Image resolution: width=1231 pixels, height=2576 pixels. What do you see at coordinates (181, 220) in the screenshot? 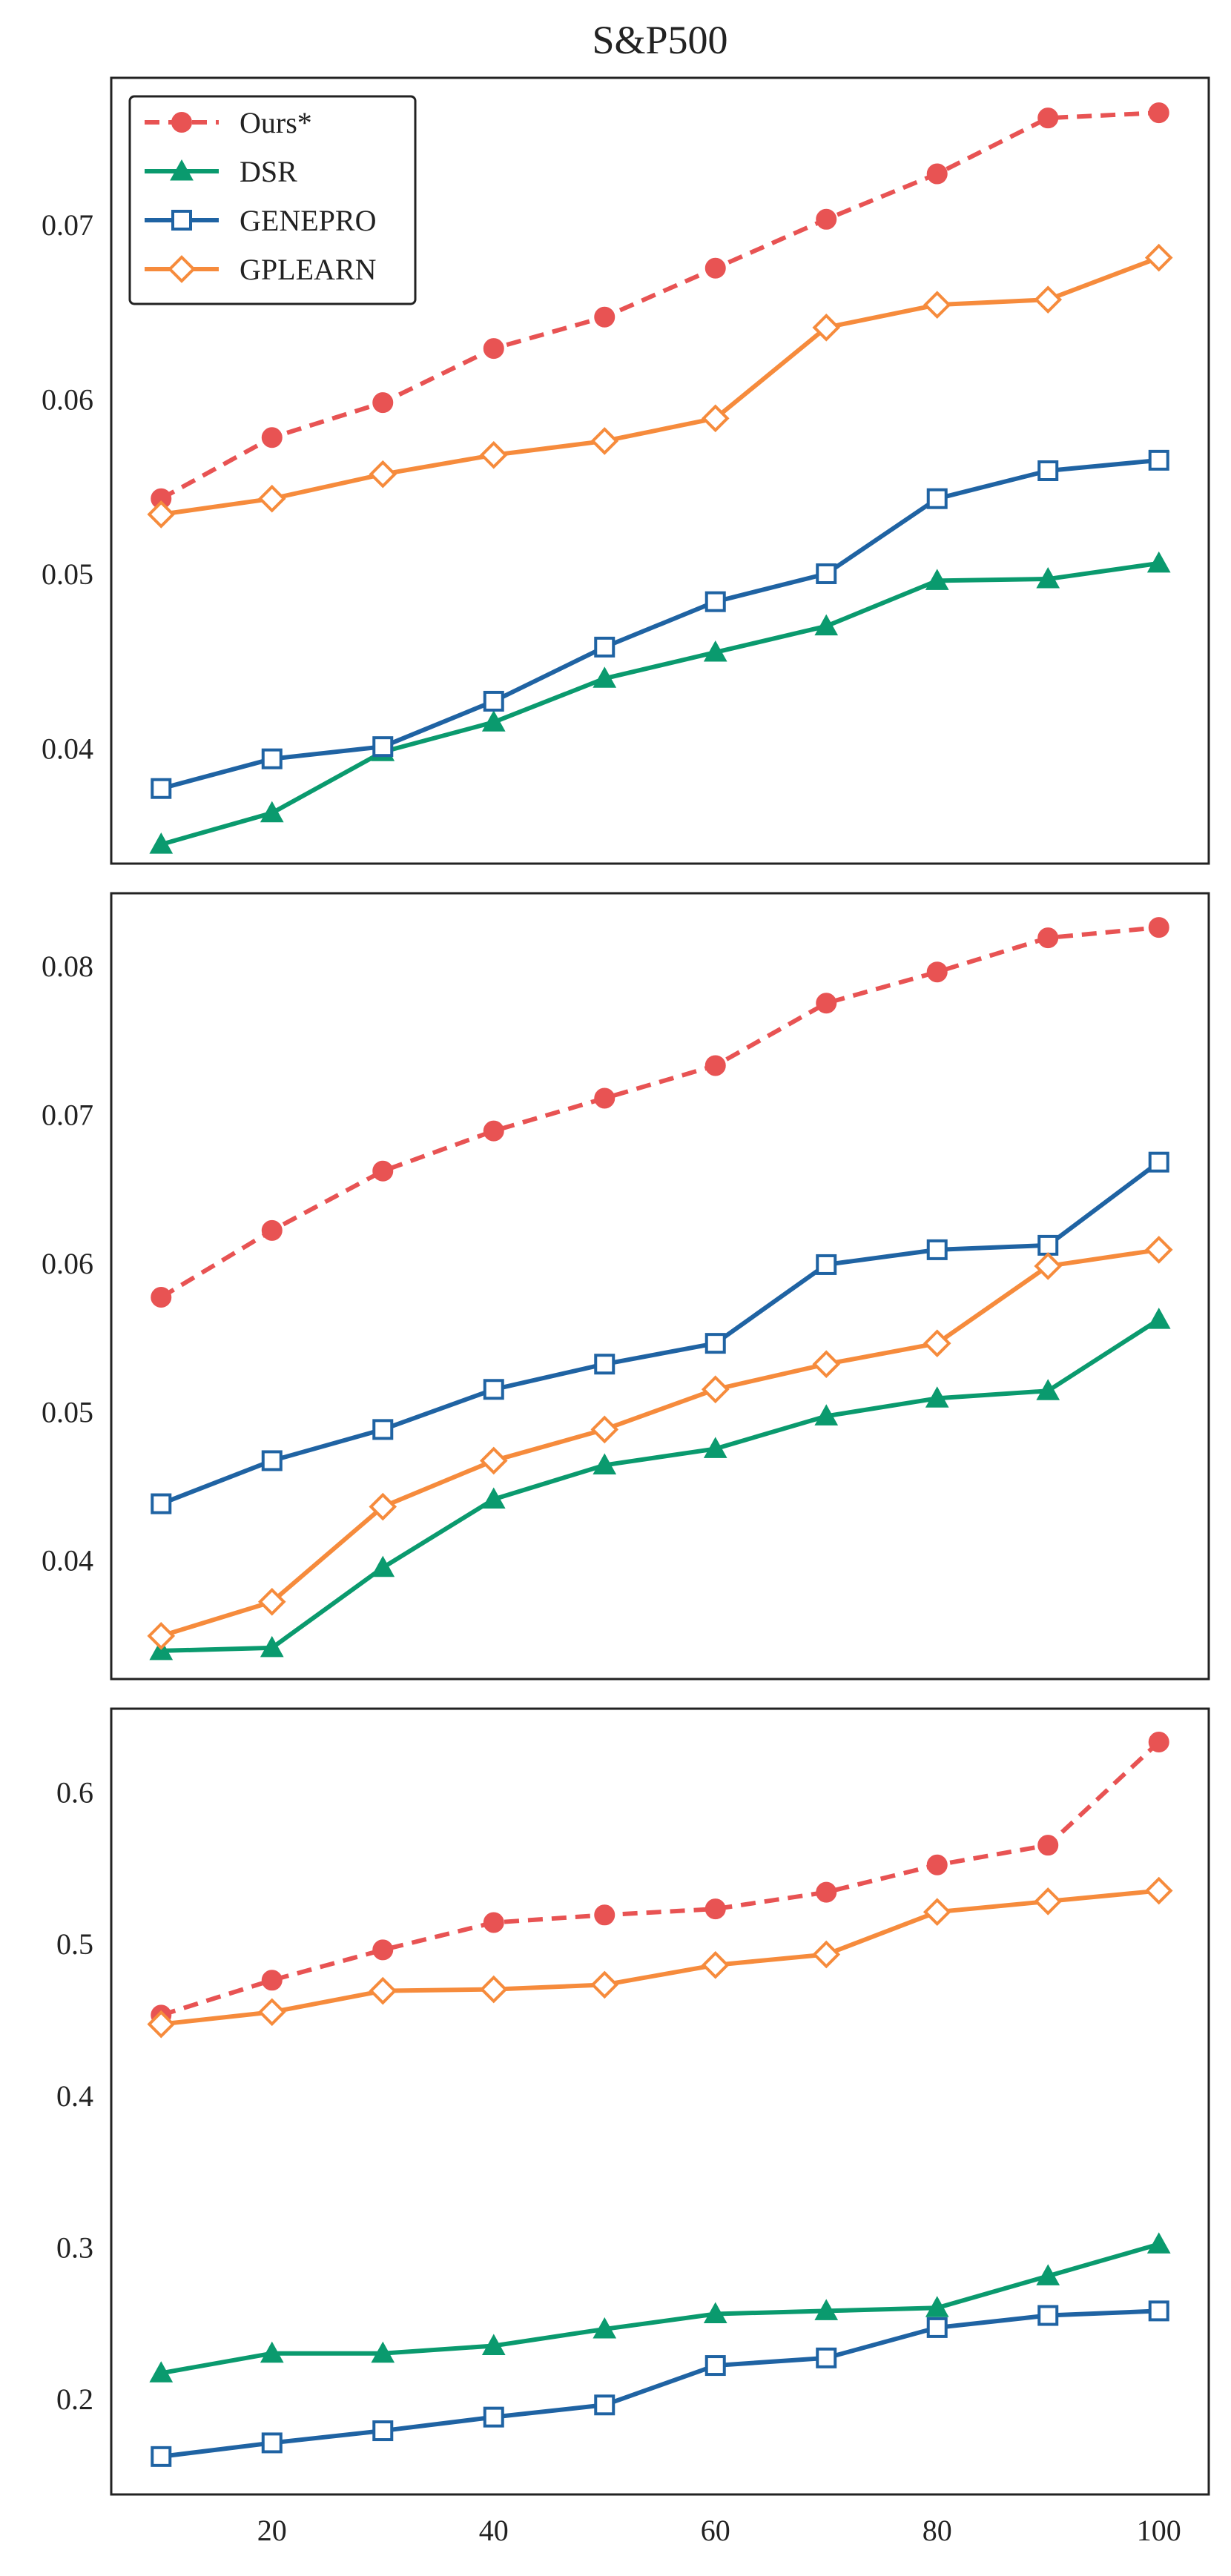
I see `legend-genepro-marker` at bounding box center [181, 220].